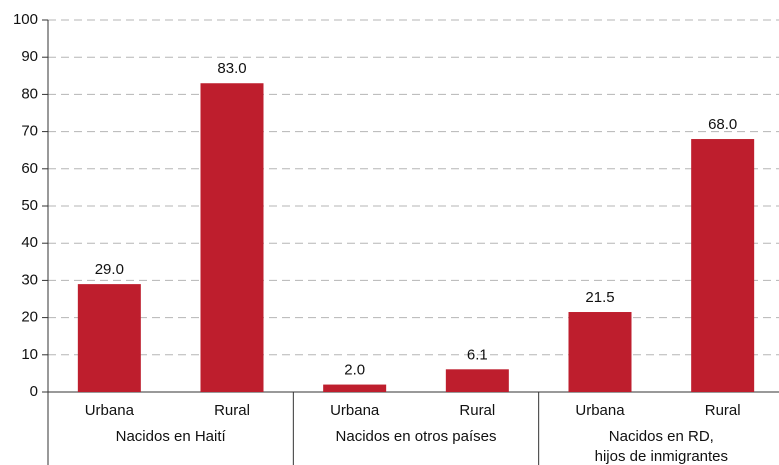  Describe the element at coordinates (29, 56) in the screenshot. I see `y-tick-label: 90` at that location.